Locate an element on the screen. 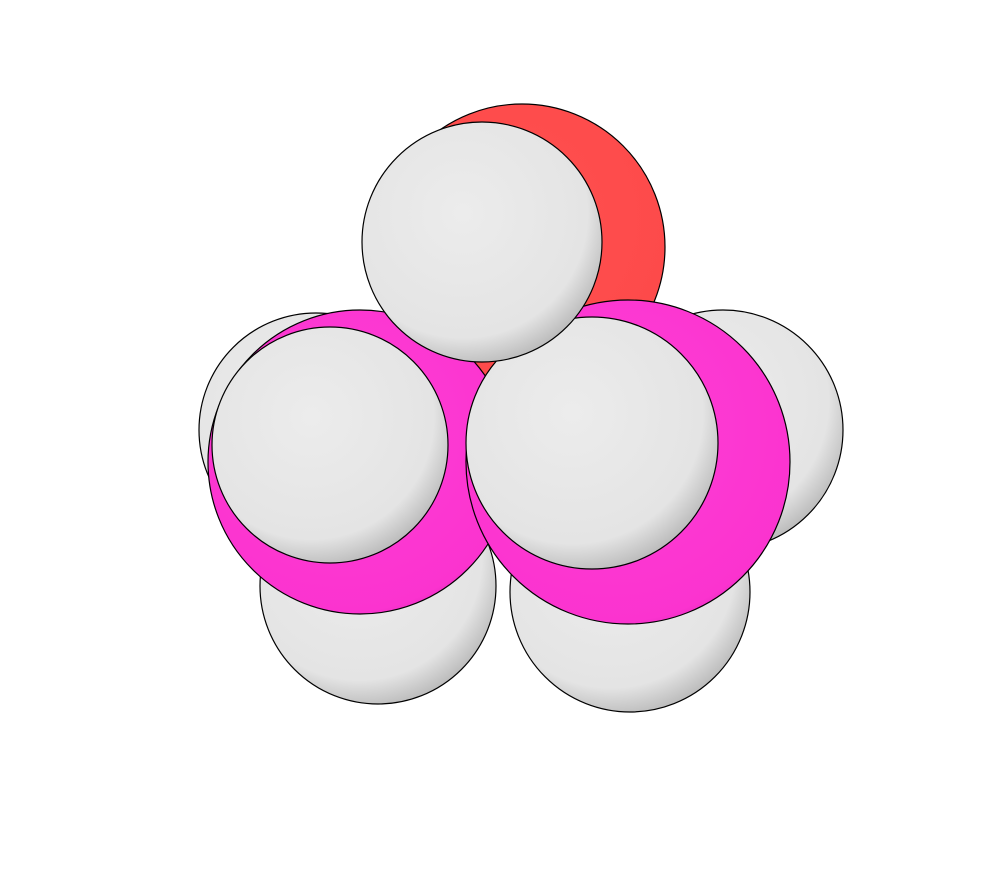  atom-h-front-right is located at coordinates (592, 443).